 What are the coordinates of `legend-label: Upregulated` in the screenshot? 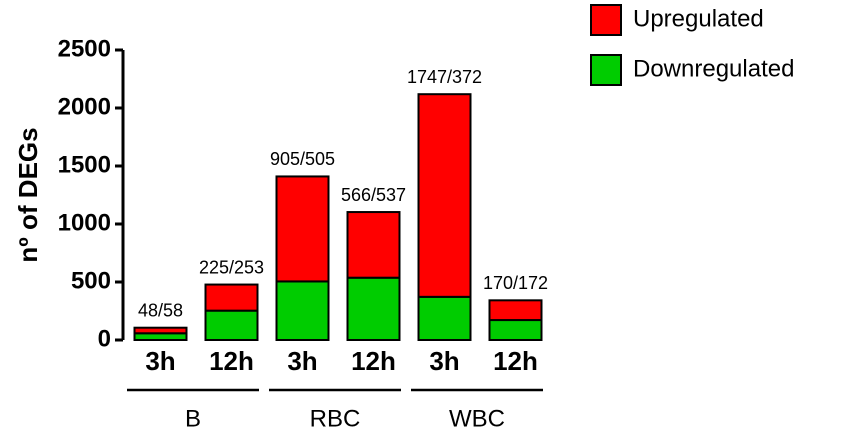 It's located at (698, 18).